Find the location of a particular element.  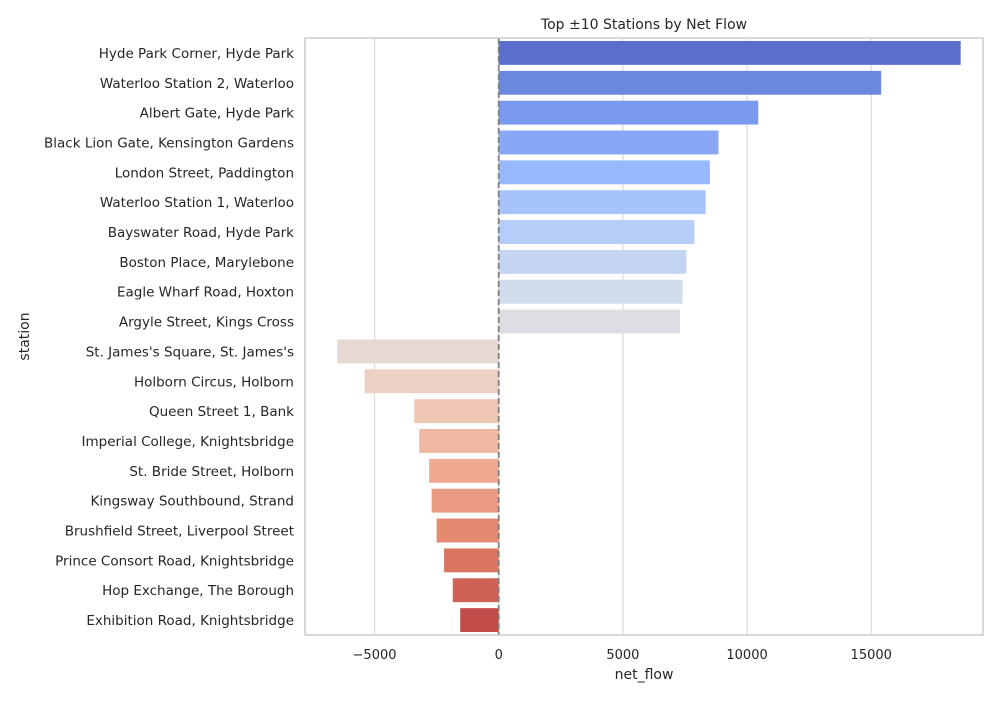

y-tick-label: London Street, Paddington is located at coordinates (204, 173).